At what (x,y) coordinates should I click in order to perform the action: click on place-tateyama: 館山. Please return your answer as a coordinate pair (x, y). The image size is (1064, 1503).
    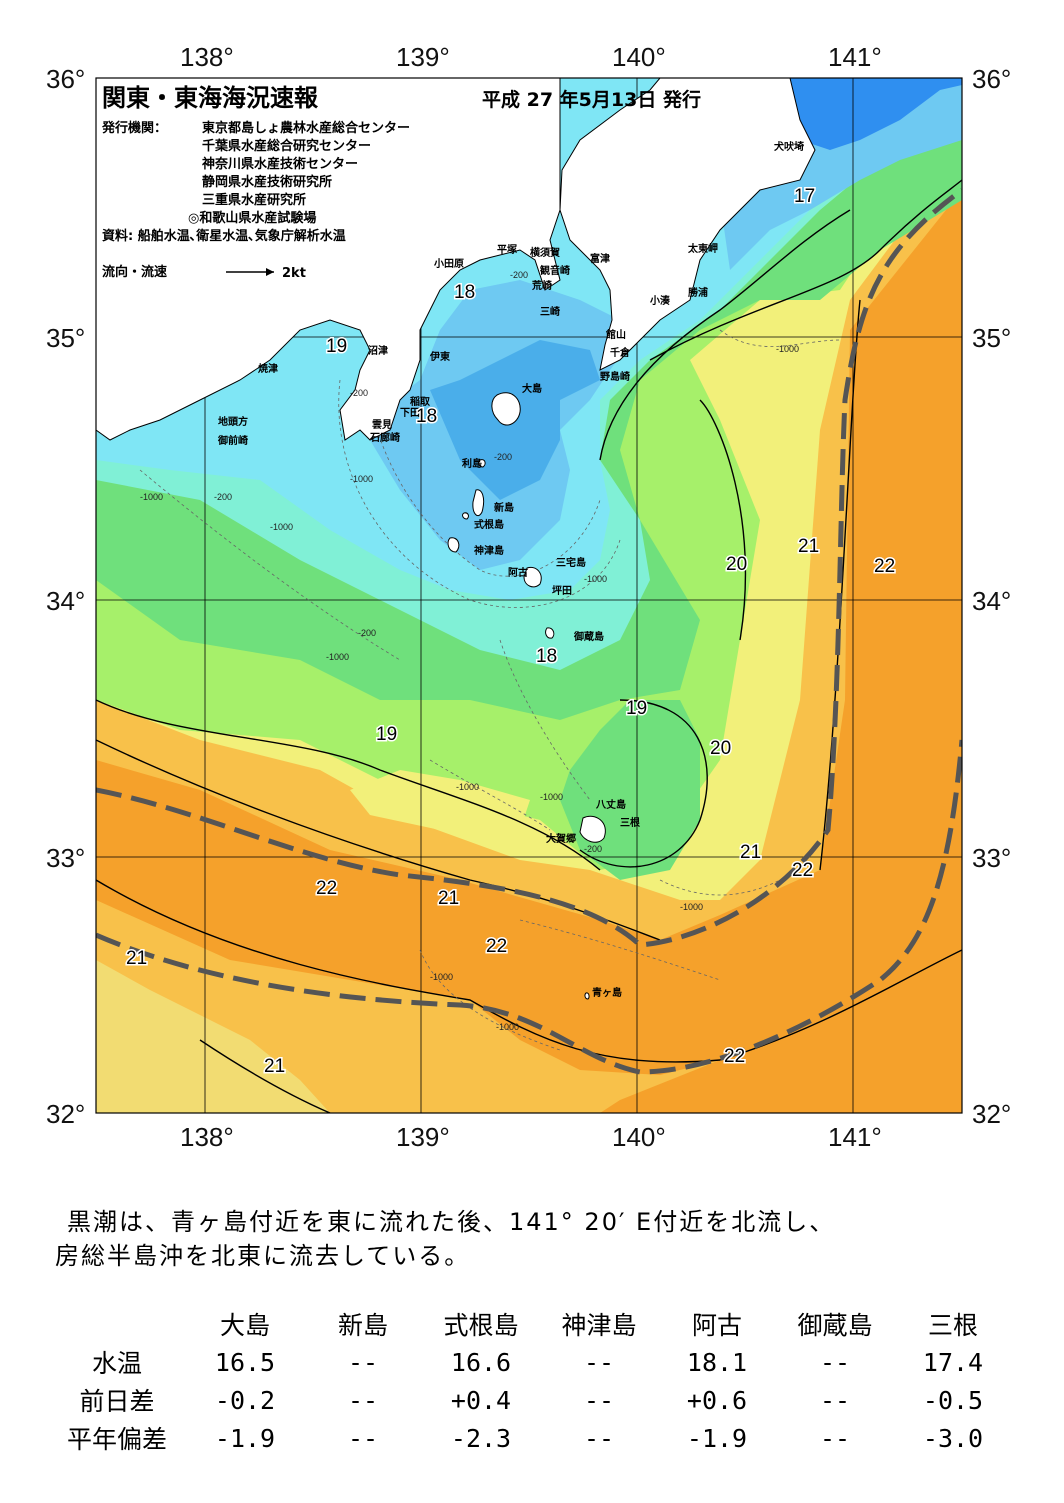
    Looking at the image, I should click on (615, 334).